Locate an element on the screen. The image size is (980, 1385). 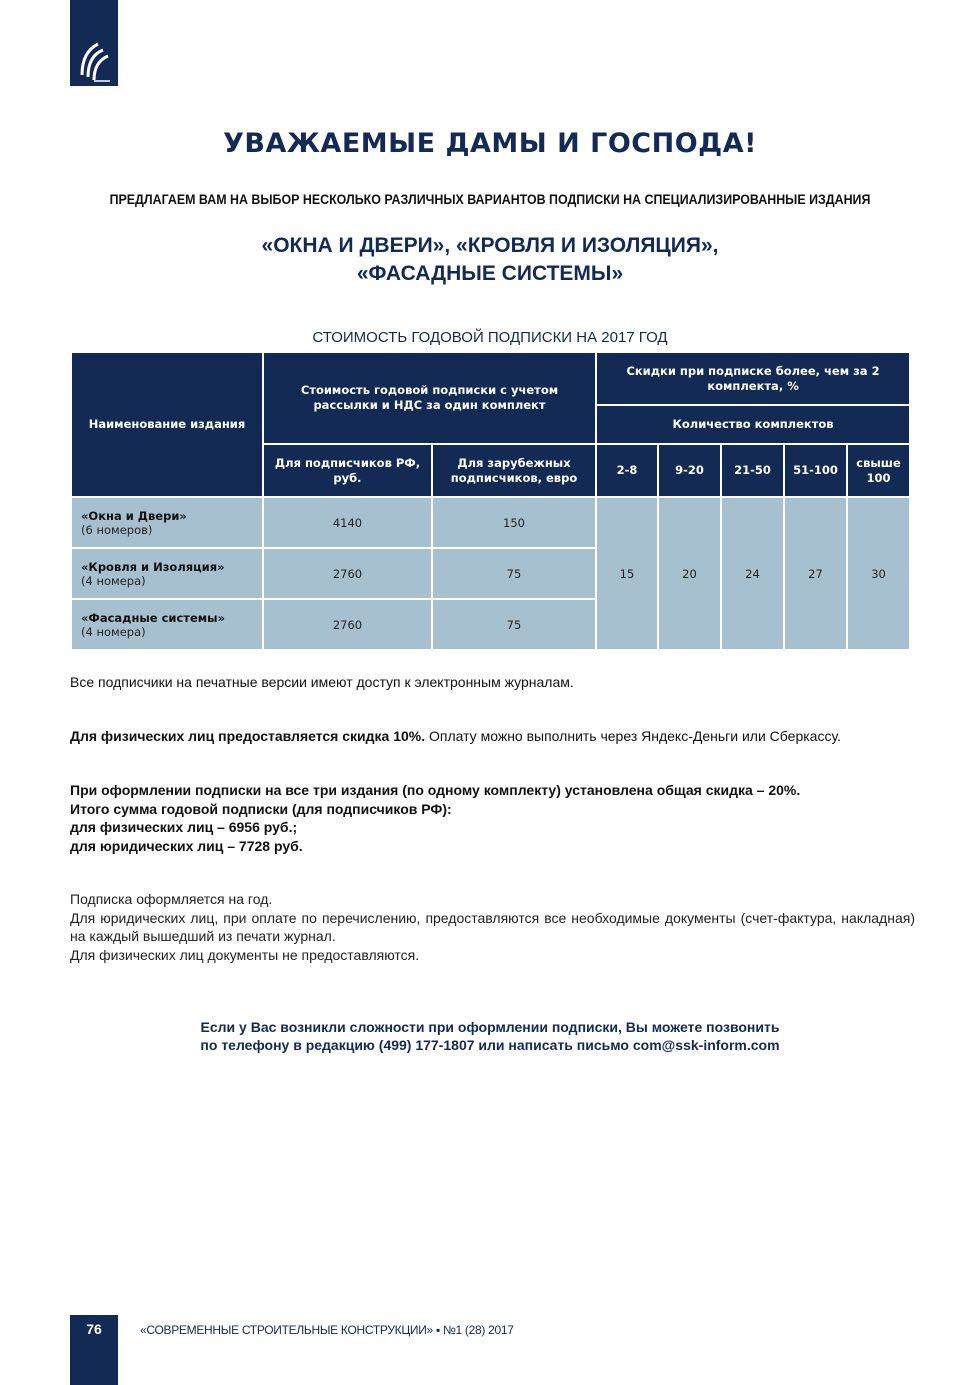
discount: 30 is located at coordinates (878, 573).